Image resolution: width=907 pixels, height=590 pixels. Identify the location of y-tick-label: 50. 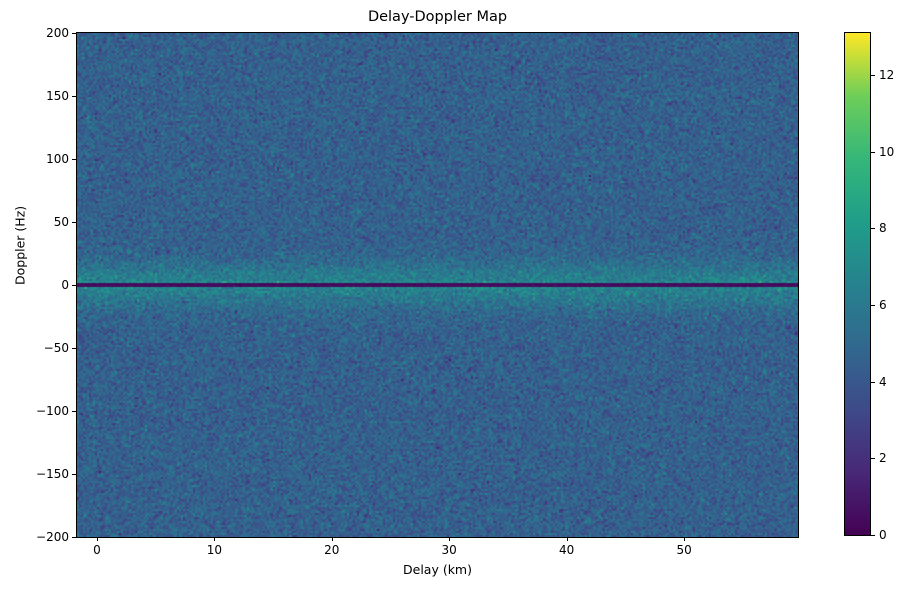
(61, 222).